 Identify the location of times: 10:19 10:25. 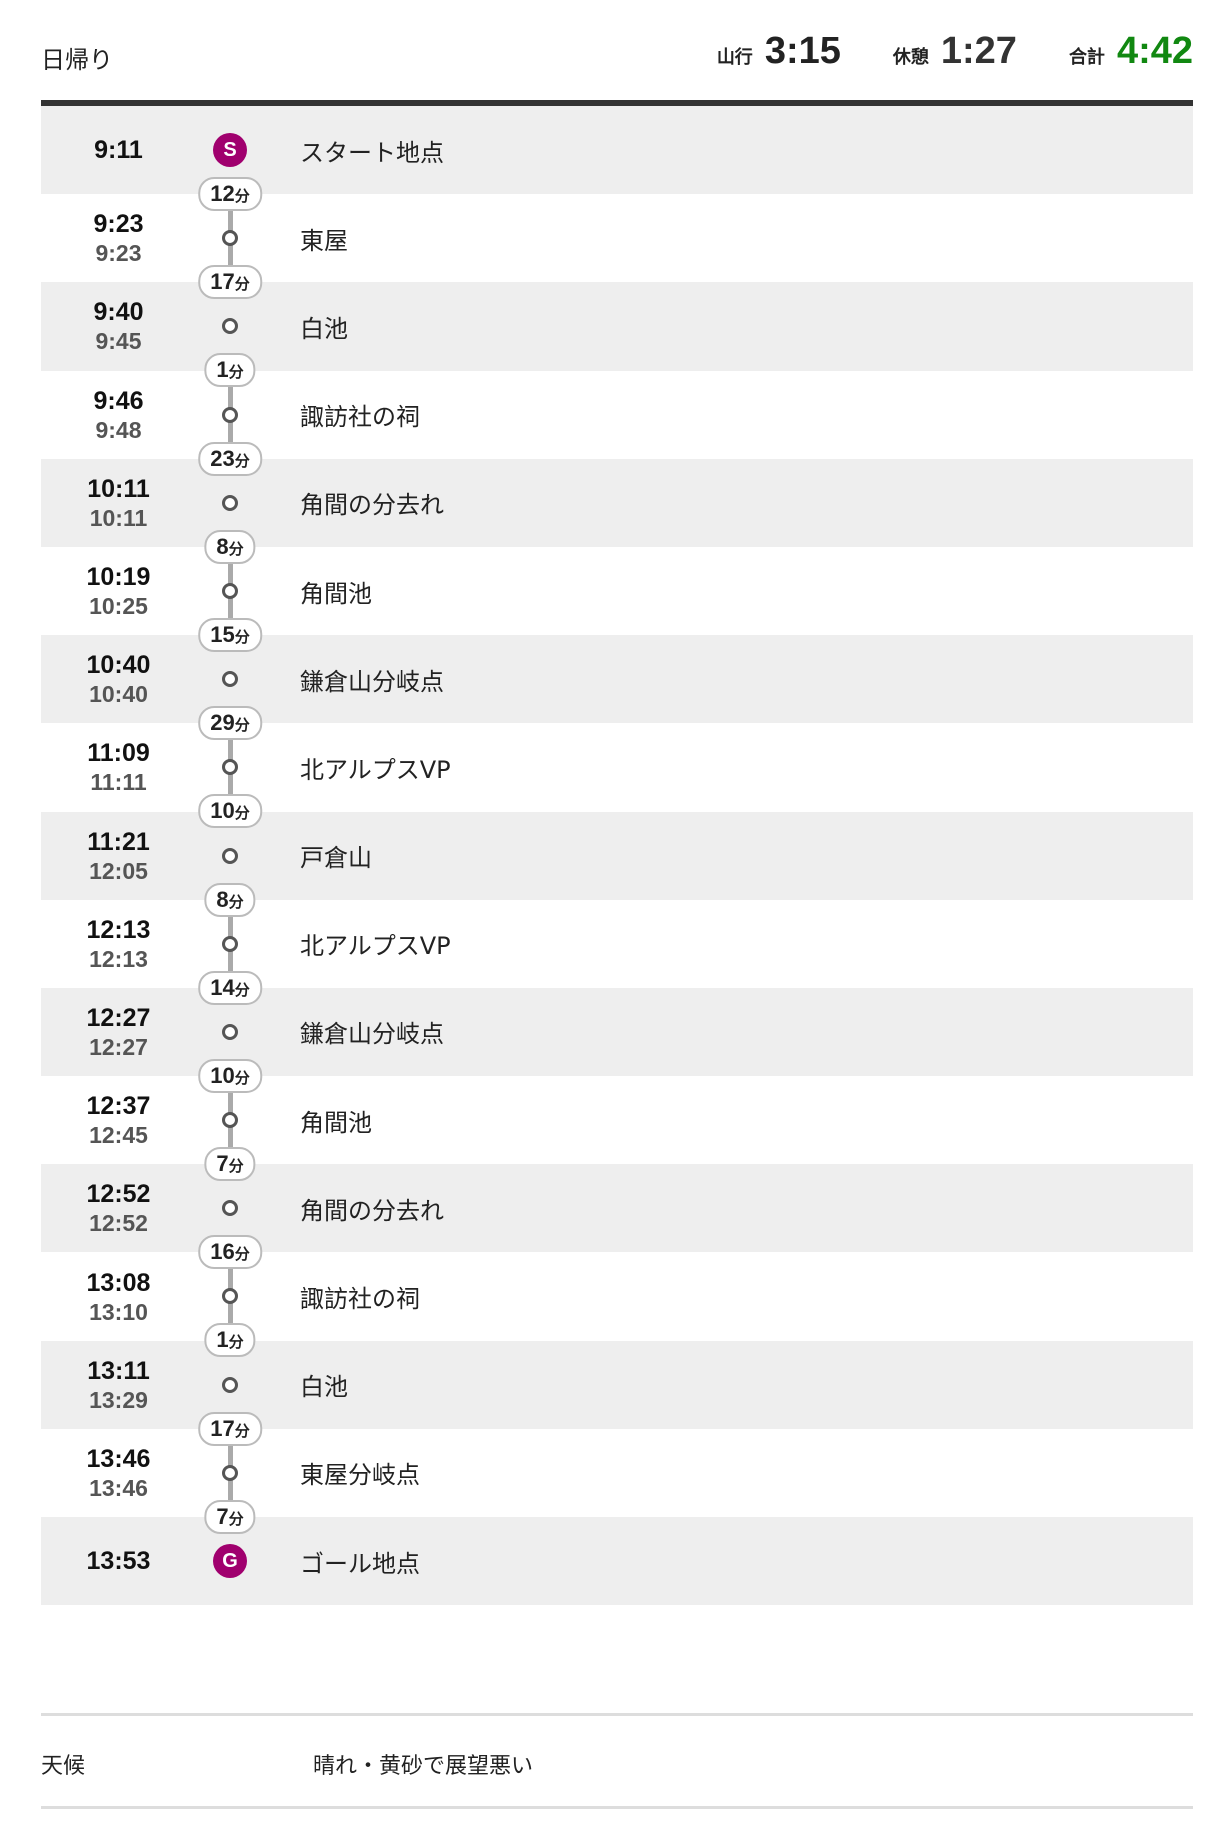
(118, 591).